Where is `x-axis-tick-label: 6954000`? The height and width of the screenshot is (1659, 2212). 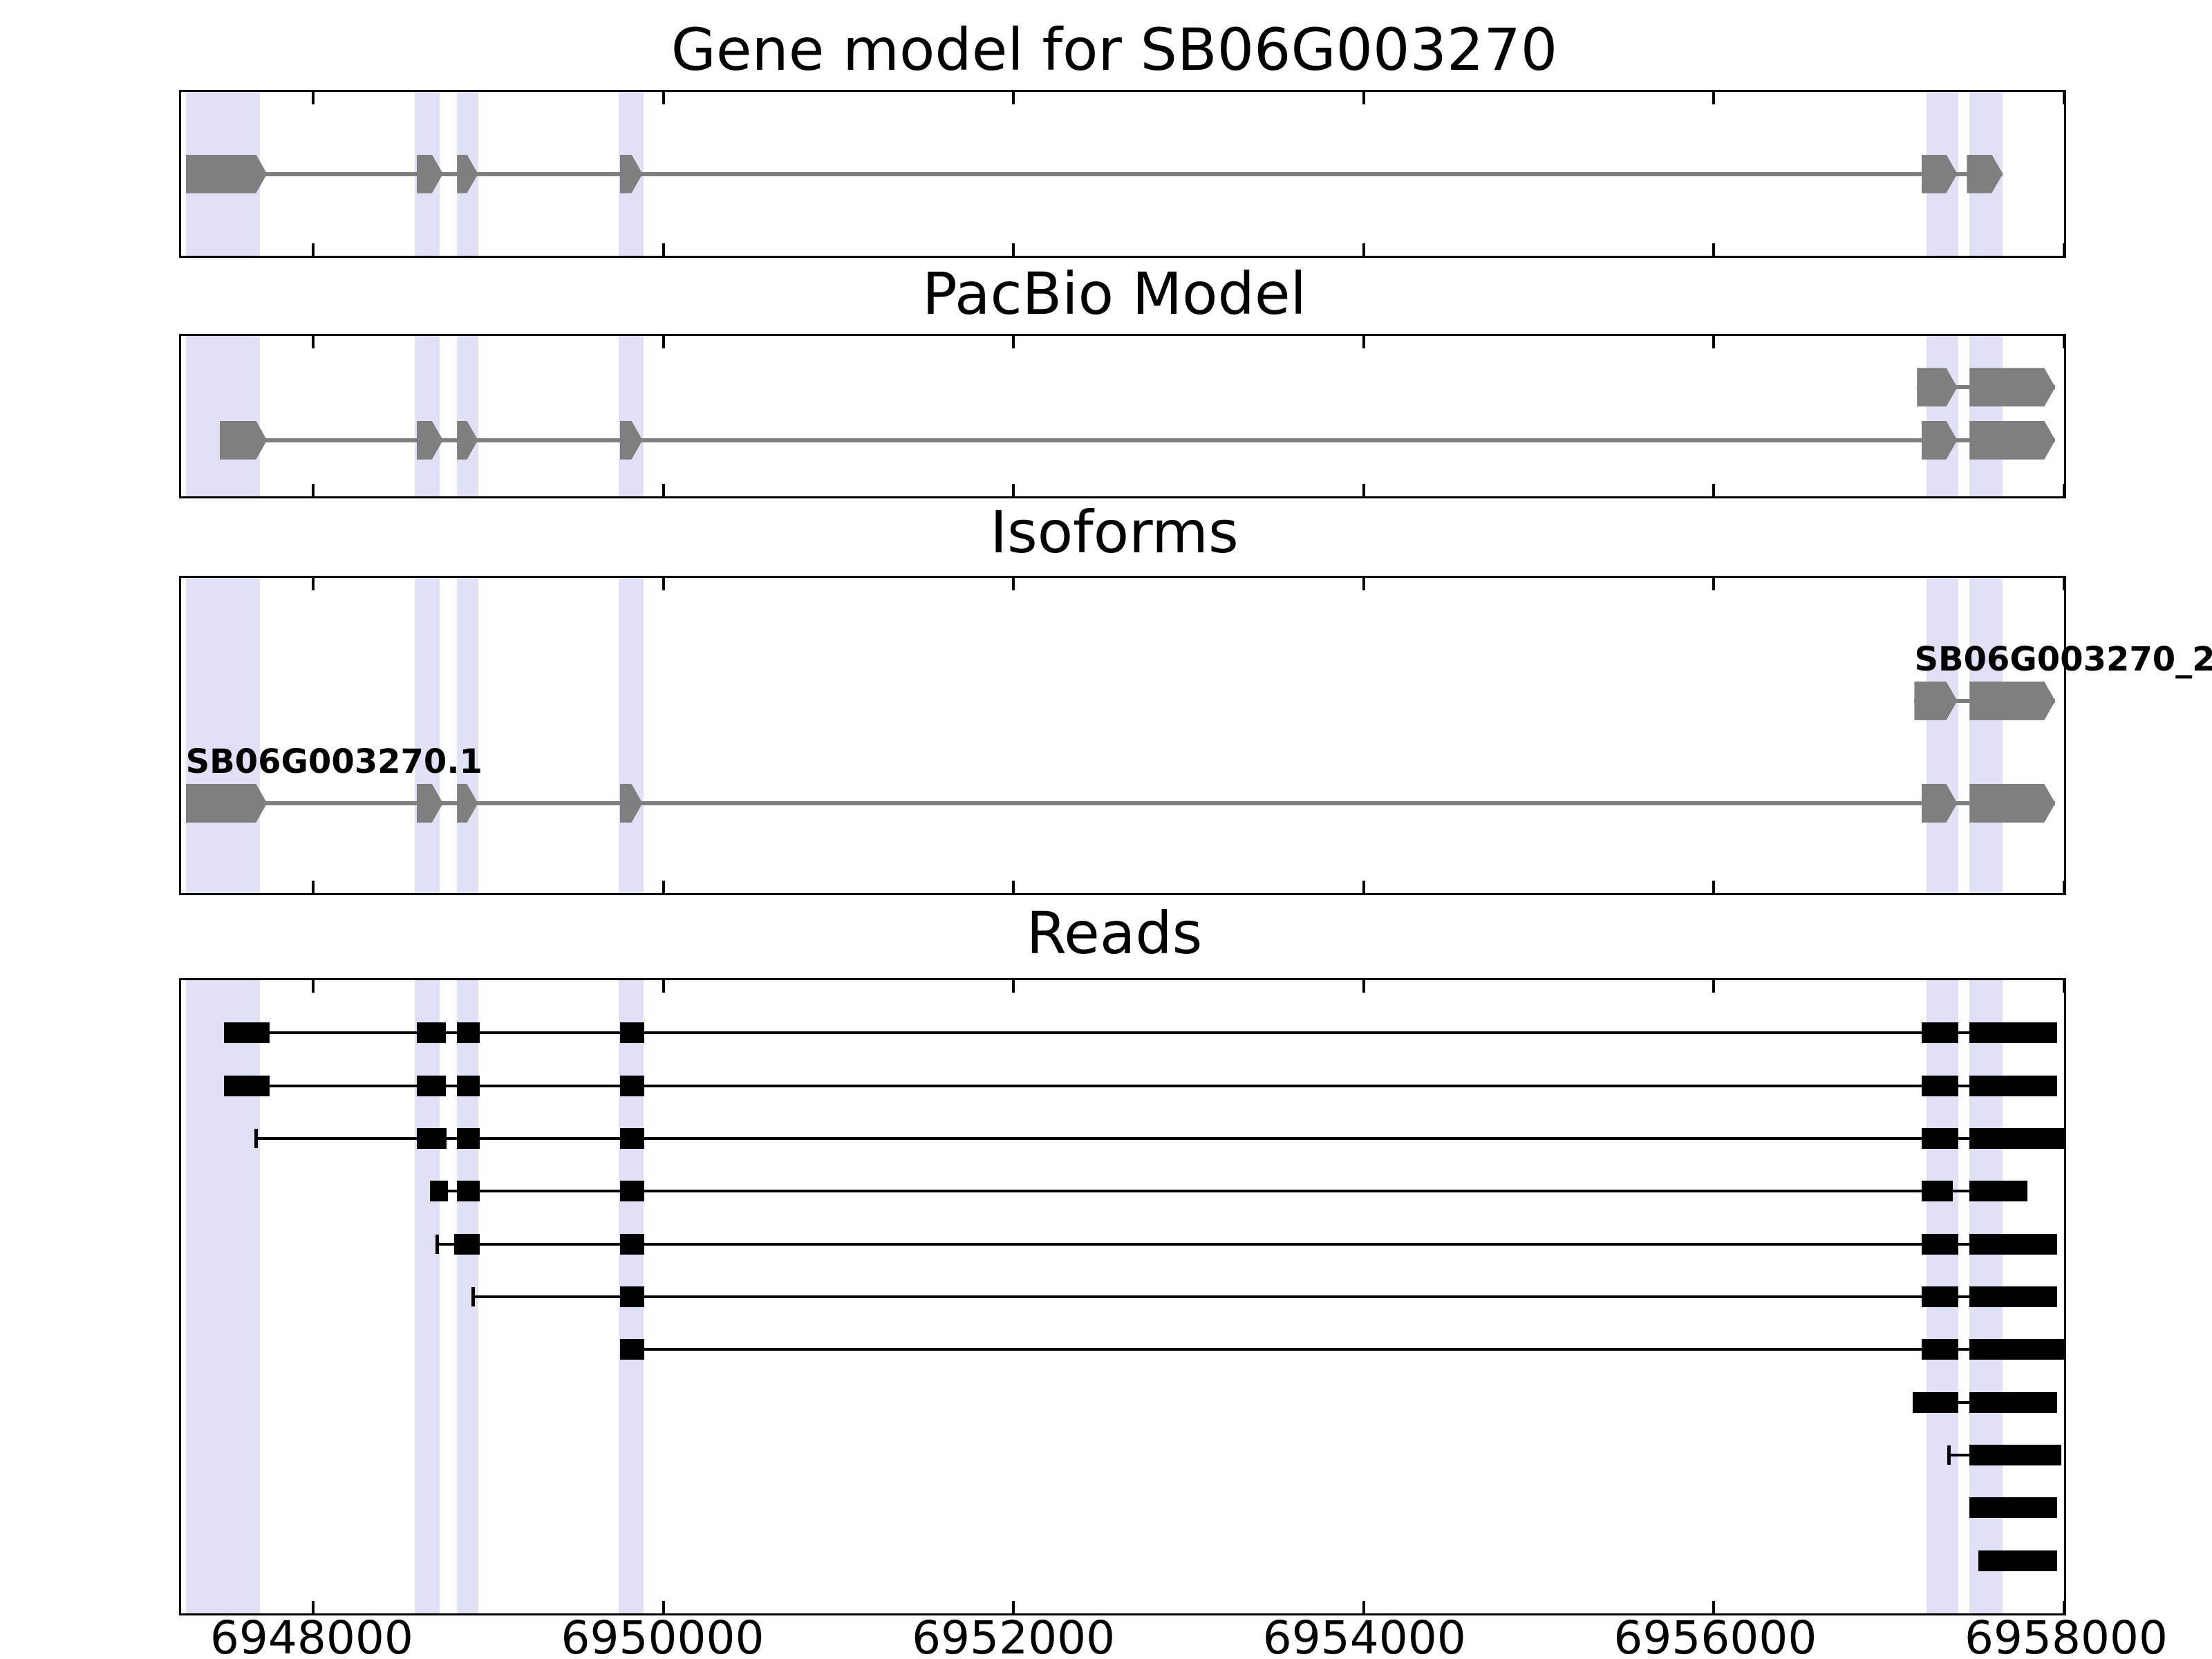
x-axis-tick-label: 6954000 is located at coordinates (1364, 1635).